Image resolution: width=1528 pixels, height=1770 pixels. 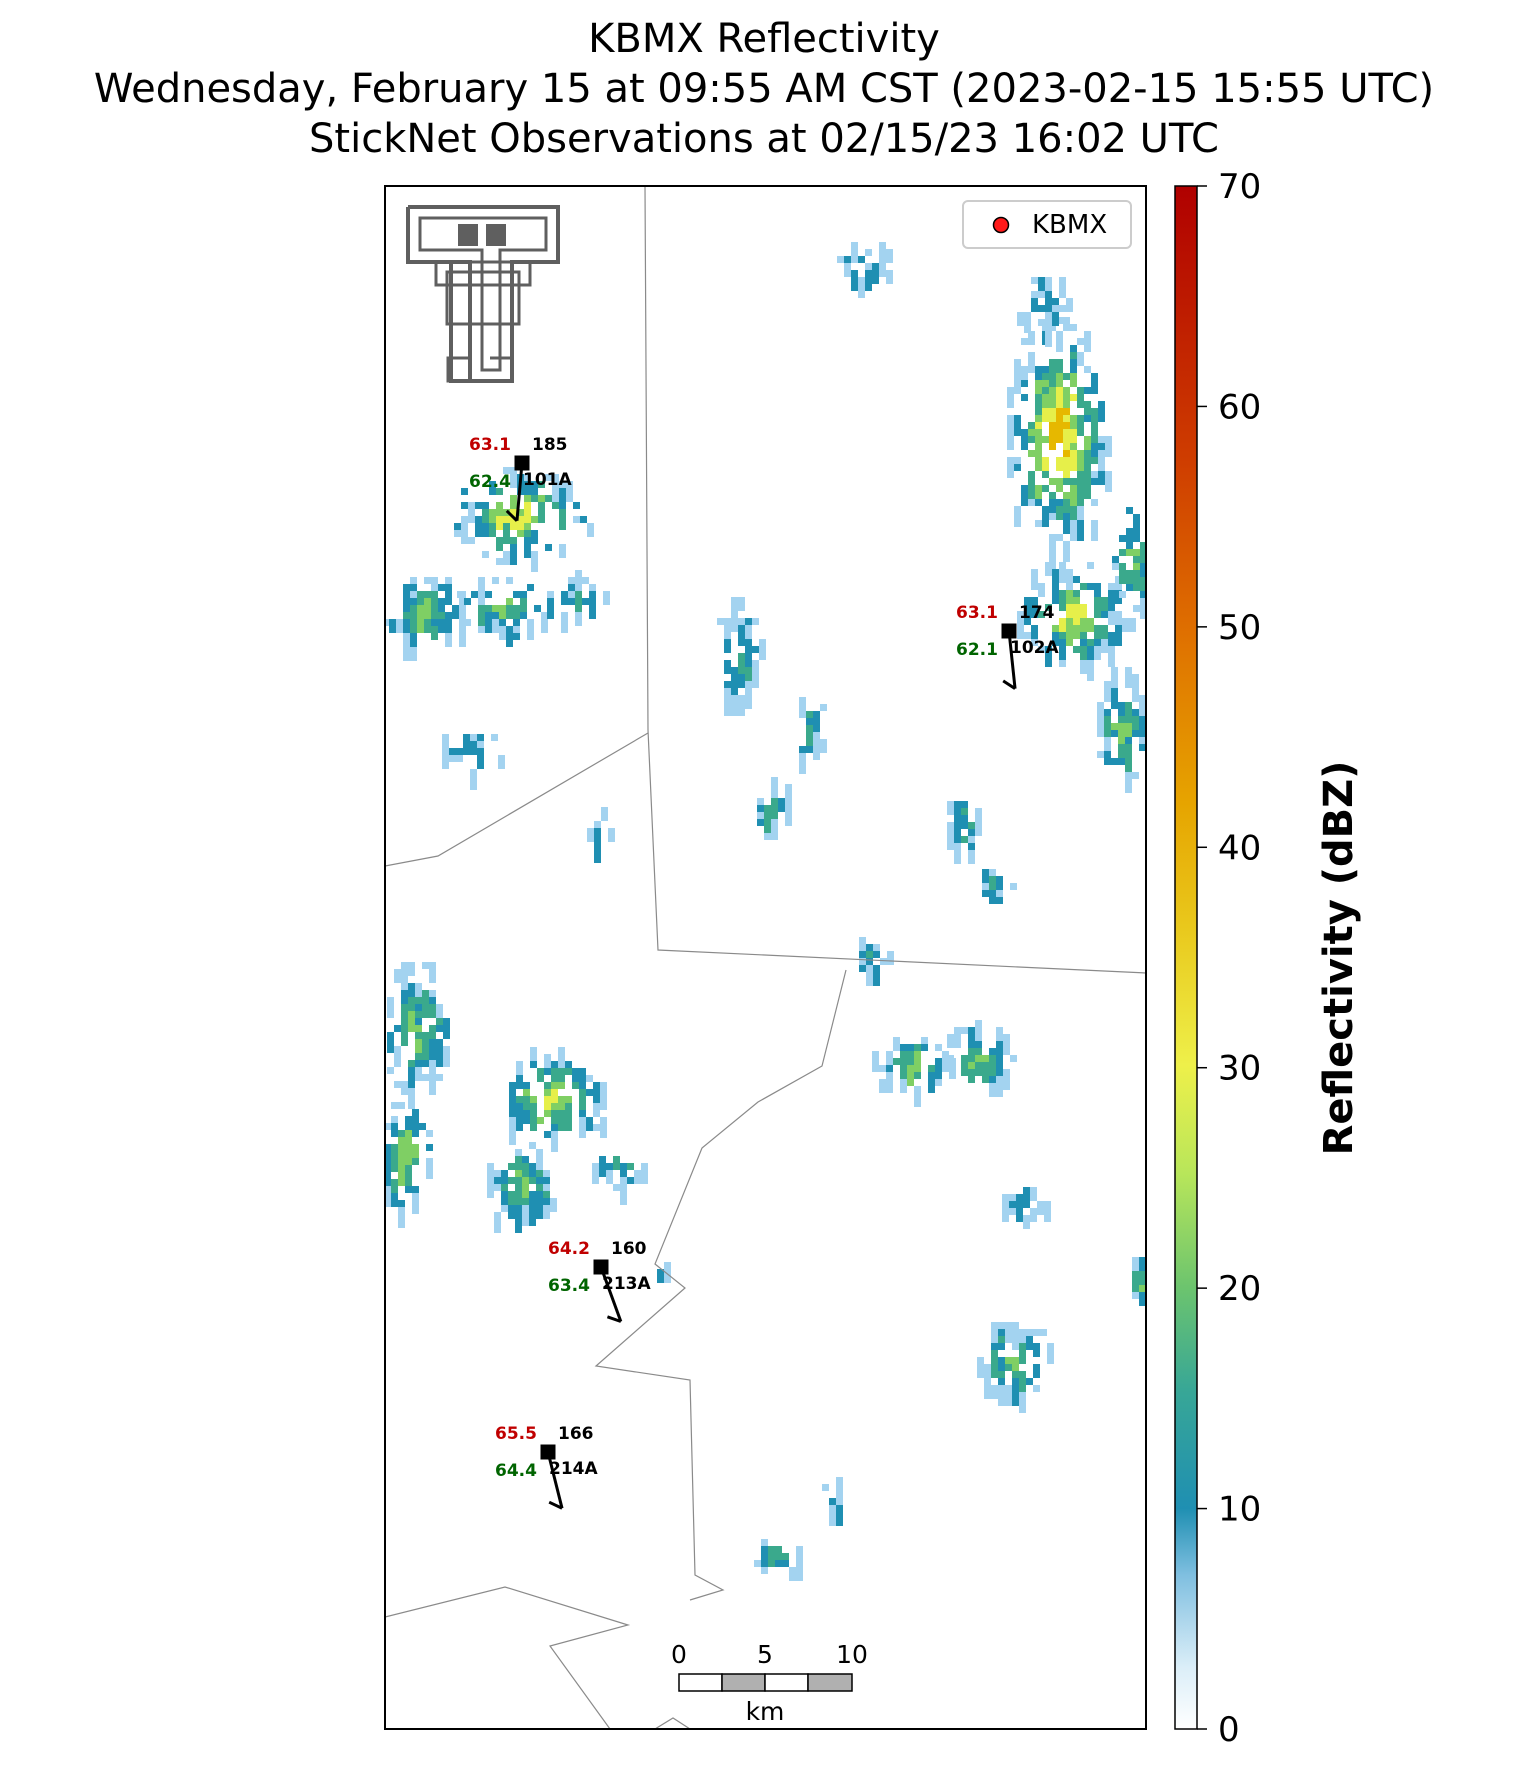 I want to click on colorbar-tick-label: 0, so click(x=1229, y=1730).